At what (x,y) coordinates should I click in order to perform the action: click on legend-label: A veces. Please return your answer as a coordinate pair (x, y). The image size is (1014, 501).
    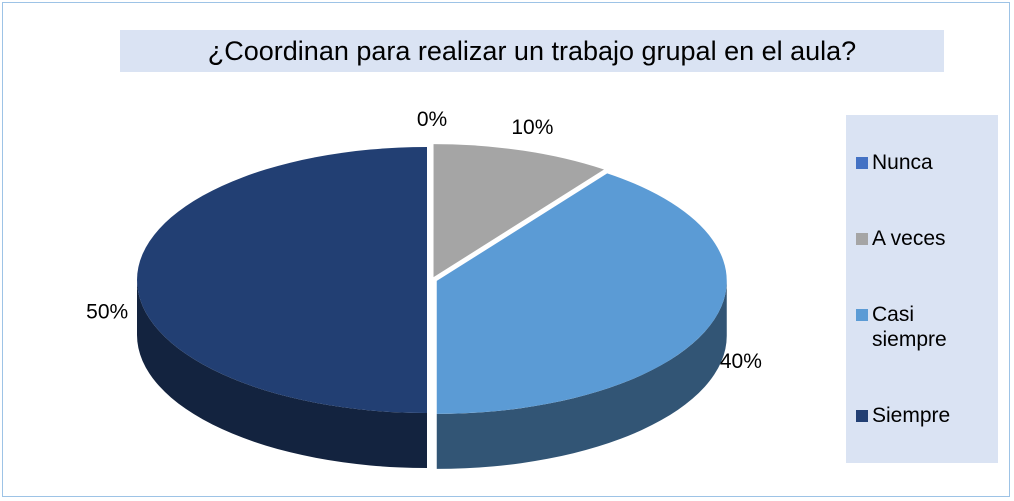
    Looking at the image, I should click on (909, 239).